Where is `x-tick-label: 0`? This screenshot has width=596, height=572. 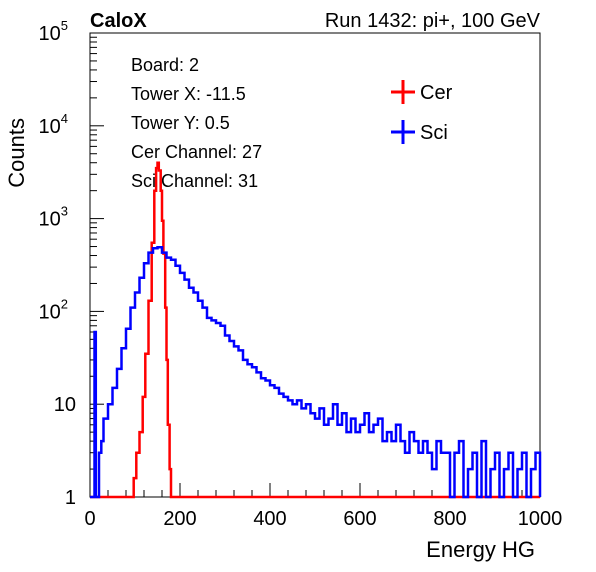 x-tick-label: 0 is located at coordinates (89, 519).